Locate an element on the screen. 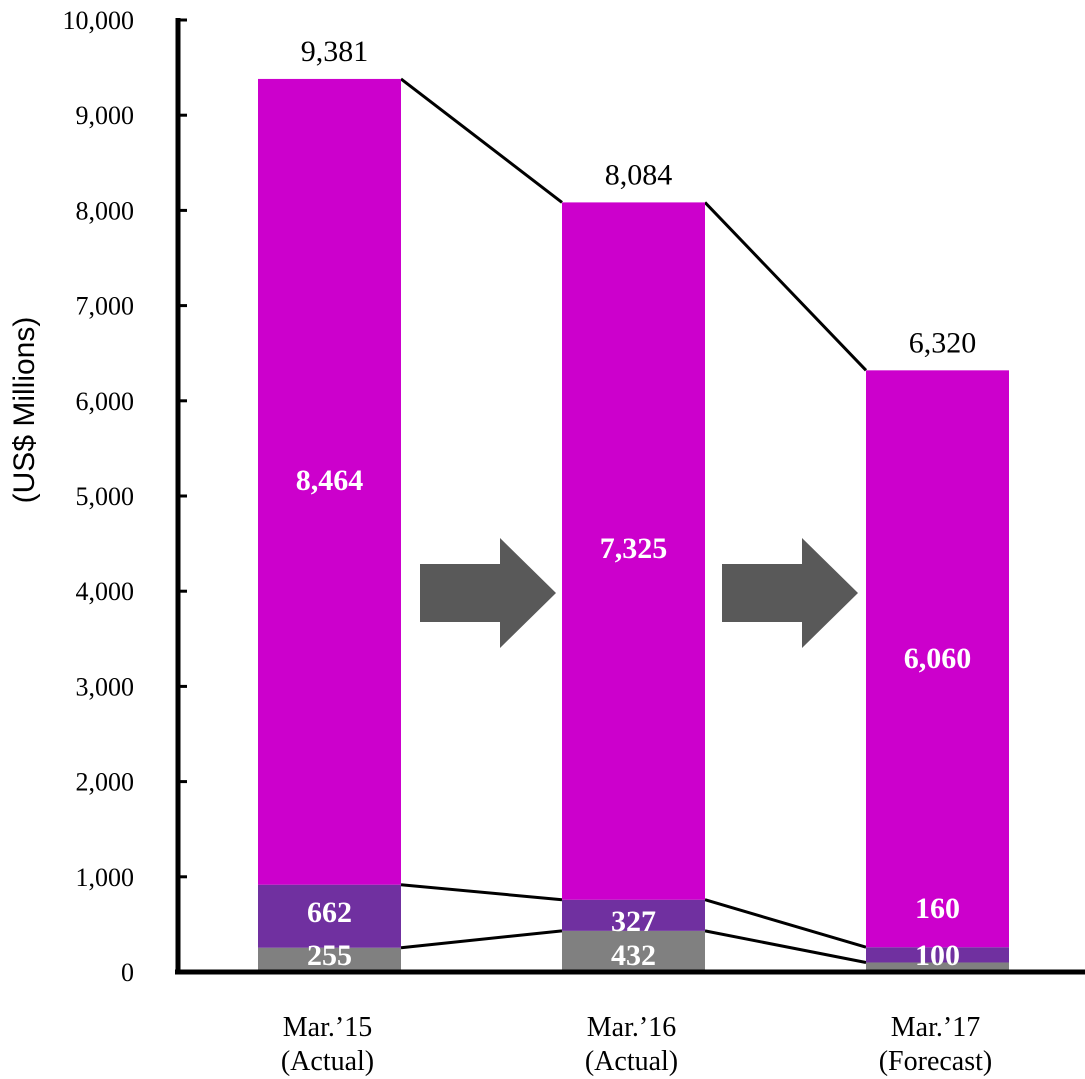 The width and height of the screenshot is (1085, 1079). data-label: 6,060 is located at coordinates (938, 658).